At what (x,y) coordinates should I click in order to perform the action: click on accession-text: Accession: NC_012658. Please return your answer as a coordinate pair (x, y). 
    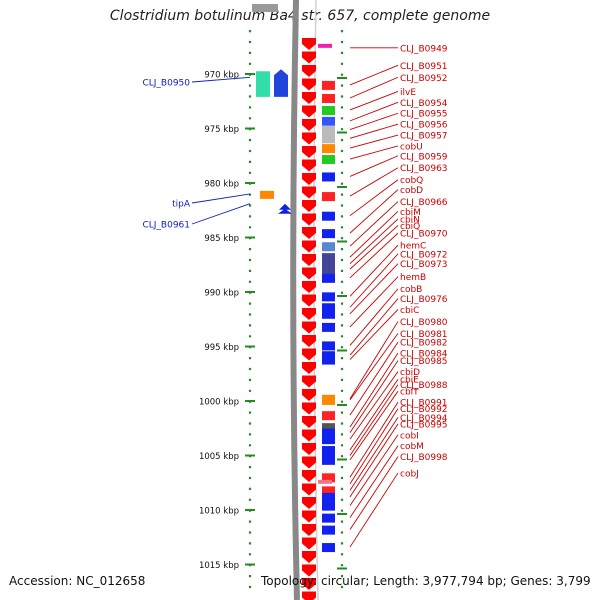
    Looking at the image, I should click on (77, 581).